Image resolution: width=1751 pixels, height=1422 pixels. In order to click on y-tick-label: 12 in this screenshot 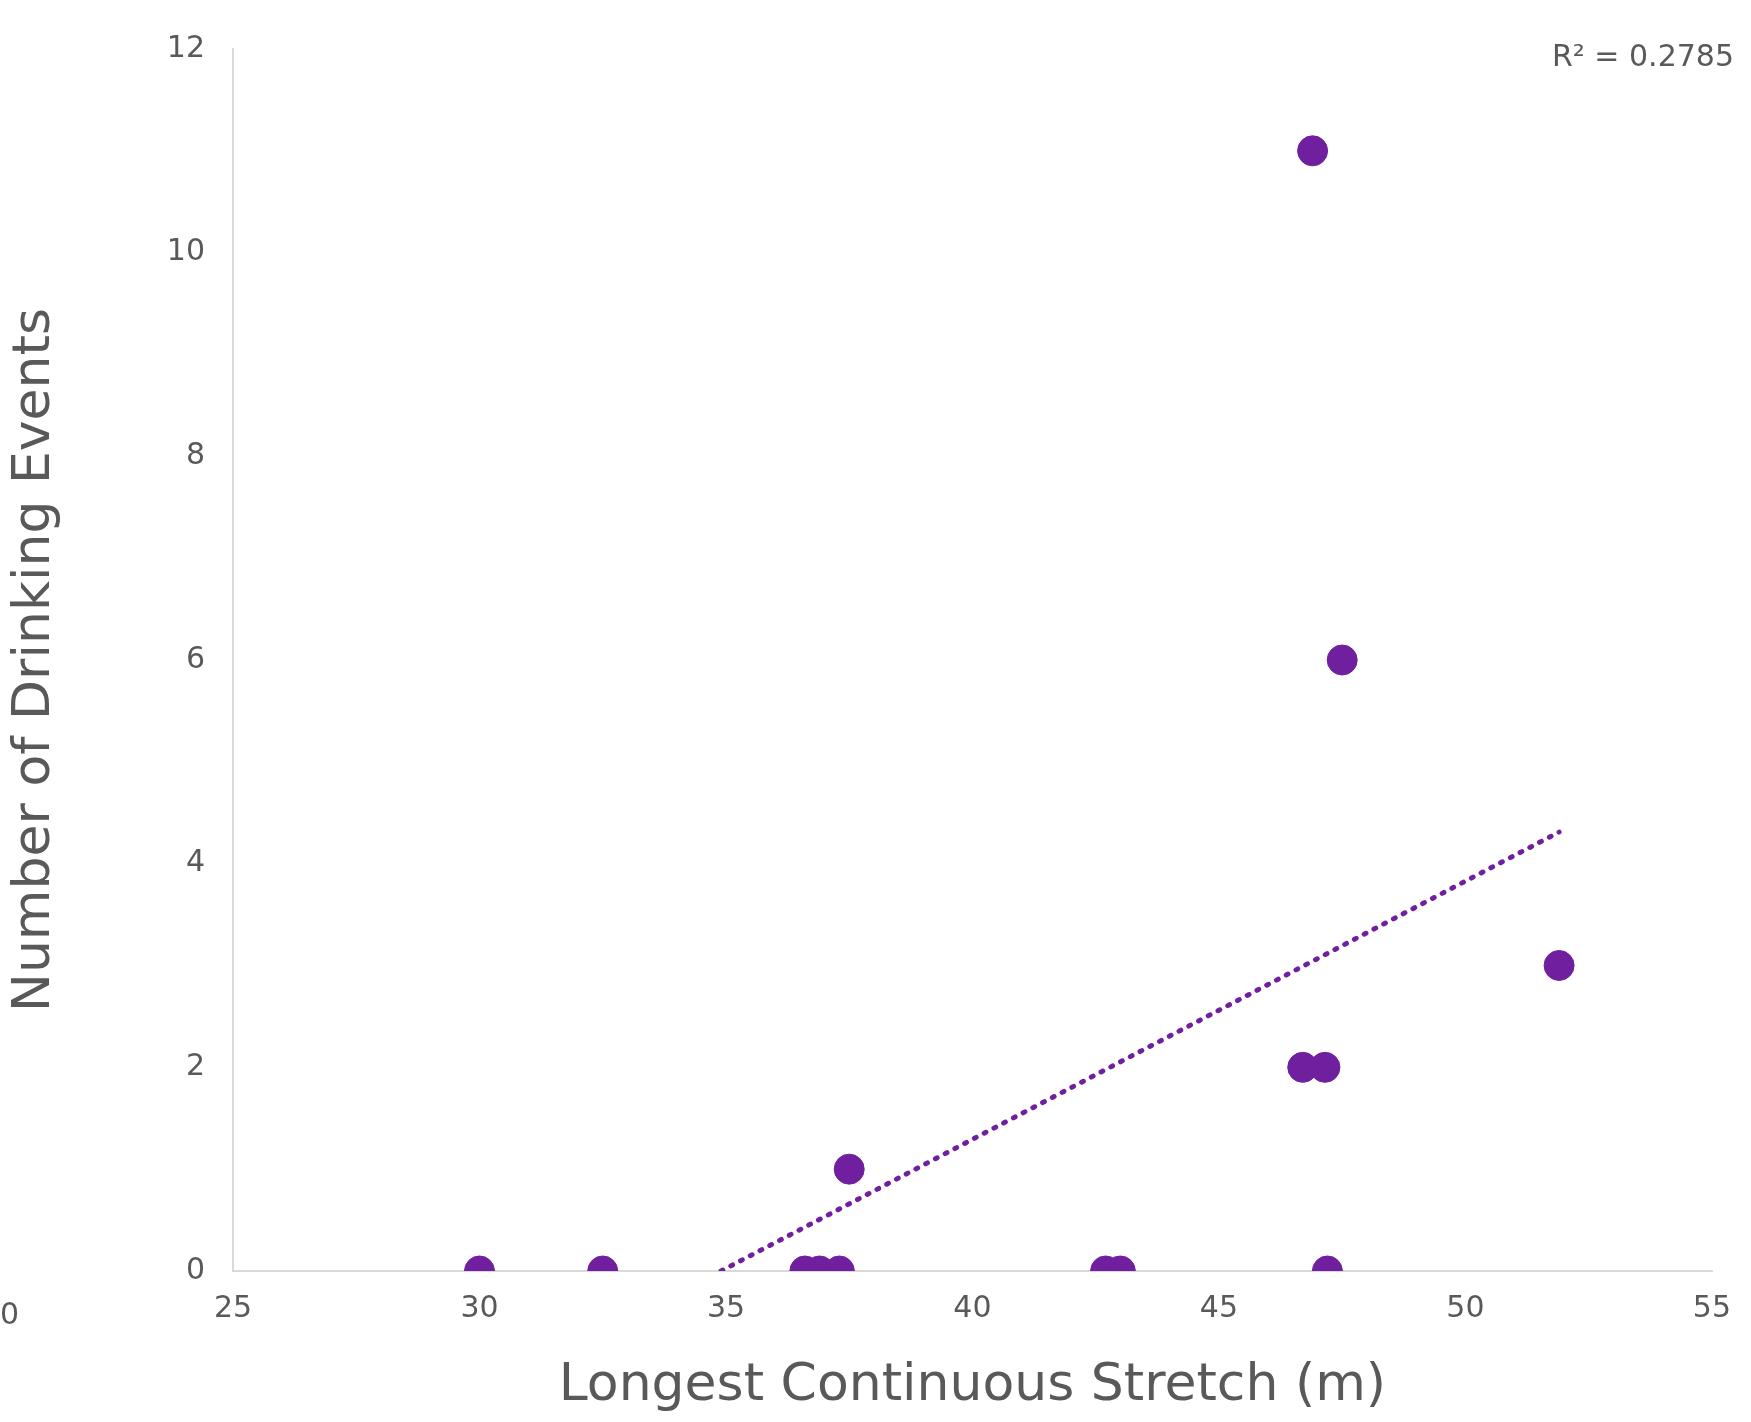, I will do `click(185, 46)`.